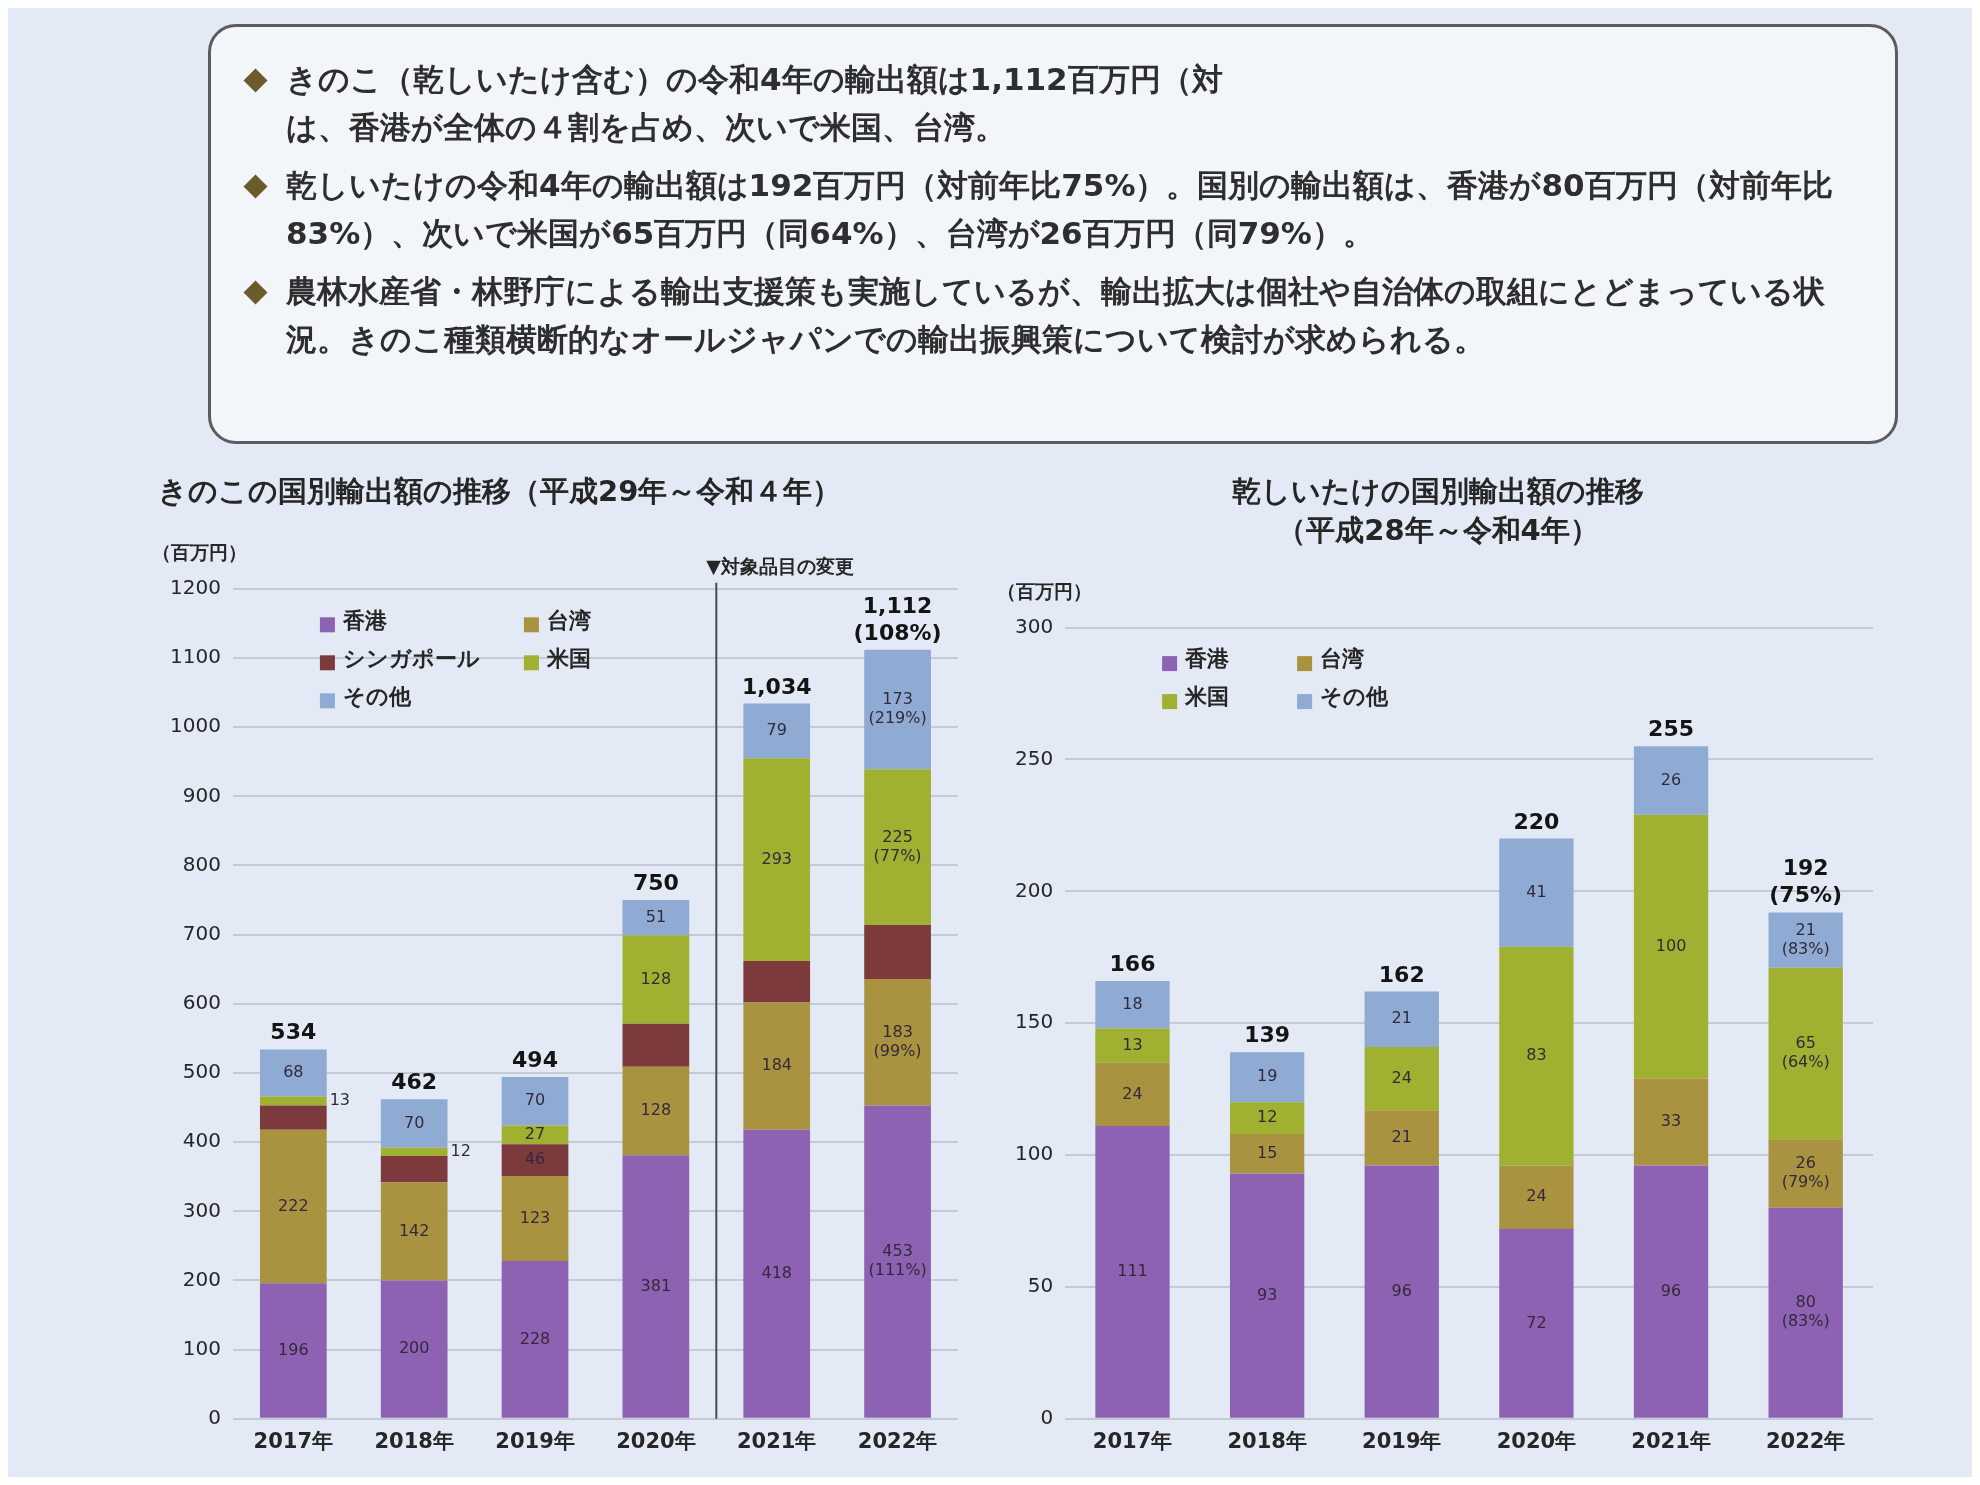  What do you see at coordinates (201, 1140) in the screenshot?
I see `y-tick-label: 400` at bounding box center [201, 1140].